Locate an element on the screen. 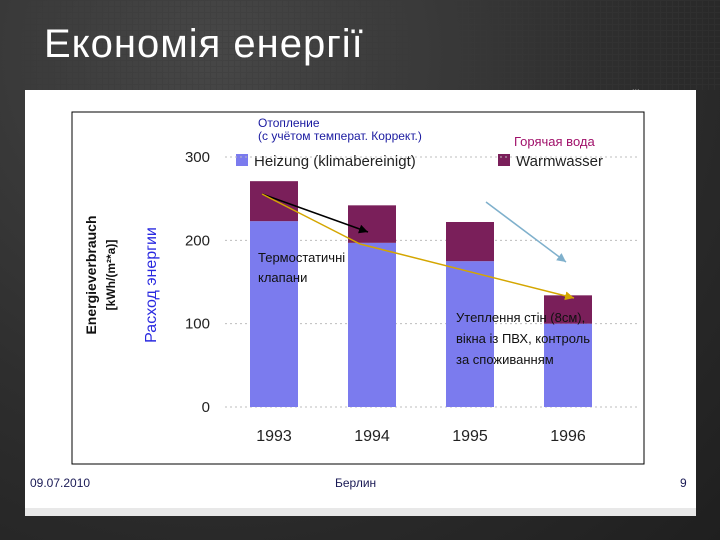 The image size is (720, 540). annotation-insulation-line3: за споживанням is located at coordinates (505, 359).